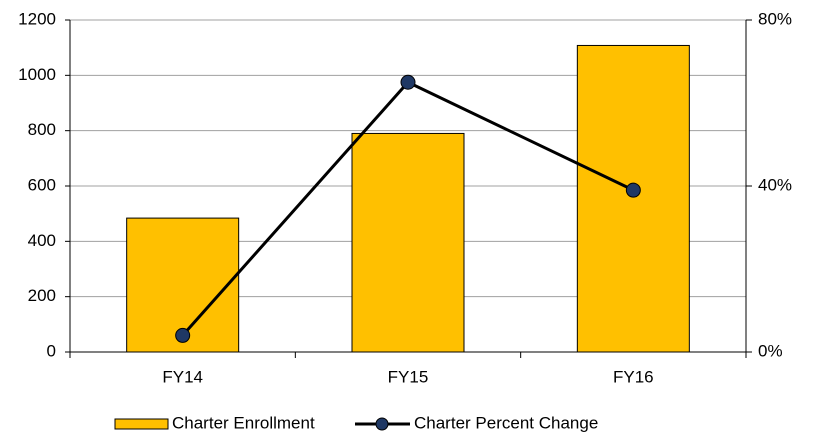  What do you see at coordinates (506, 422) in the screenshot?
I see `legend-label: Charter Percent Change` at bounding box center [506, 422].